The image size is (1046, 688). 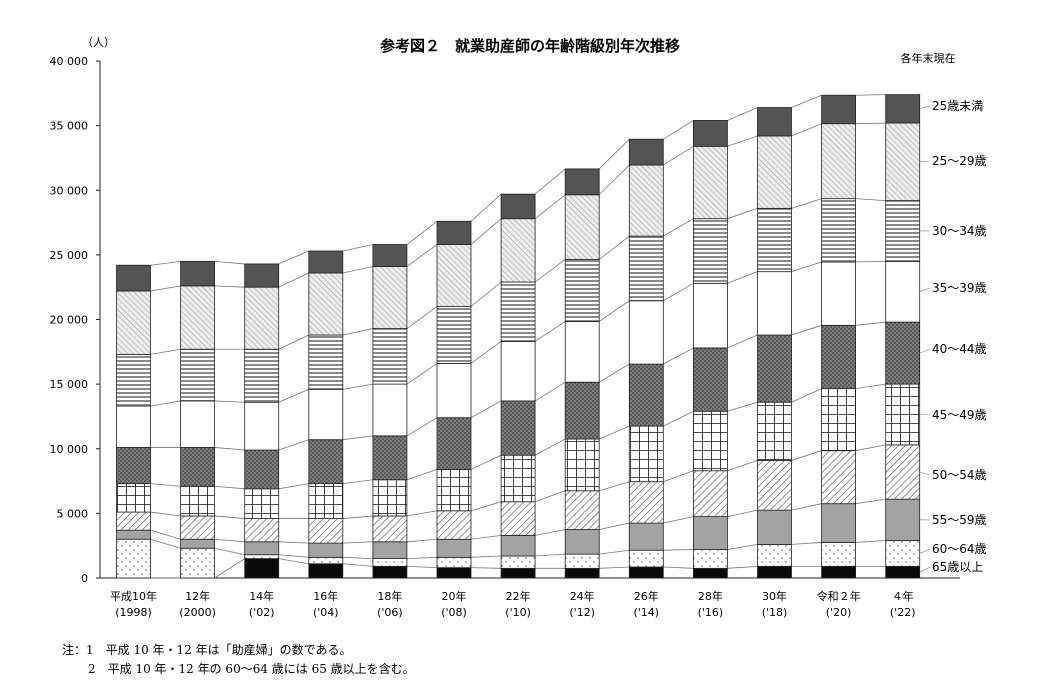 I want to click on x-tick-sublabel: (2000), so click(x=197, y=612).